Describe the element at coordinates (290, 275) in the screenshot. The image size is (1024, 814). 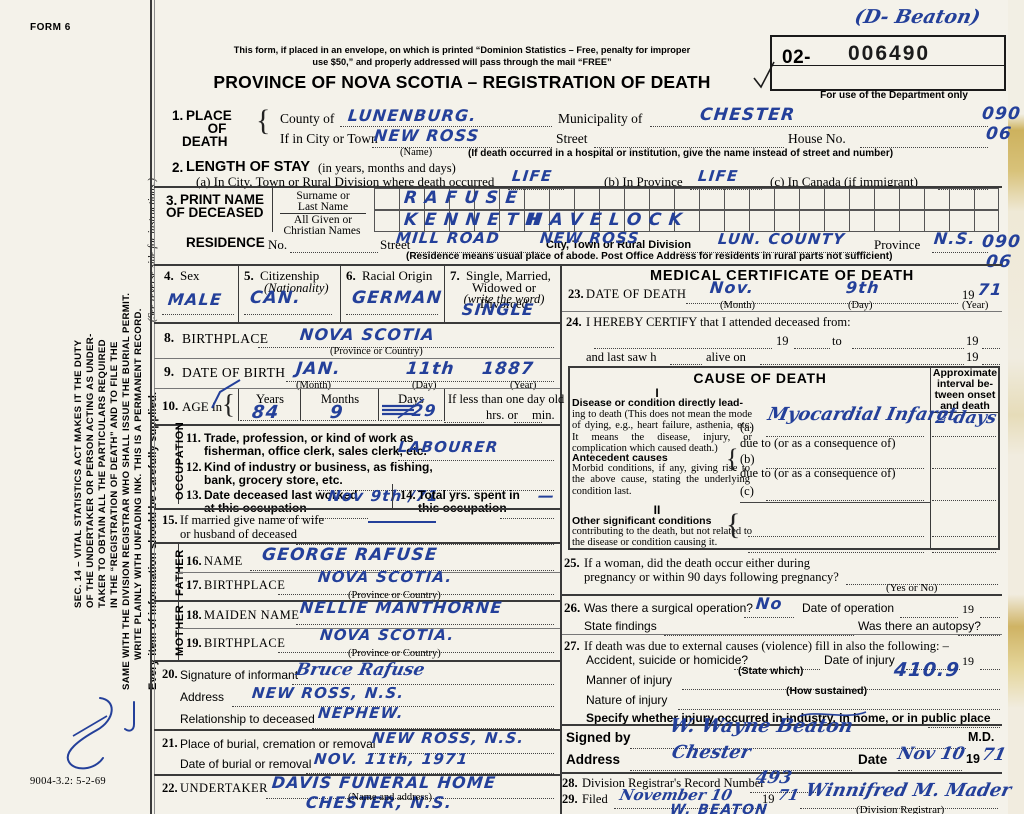
I see `s5-label: Citizenship` at that location.